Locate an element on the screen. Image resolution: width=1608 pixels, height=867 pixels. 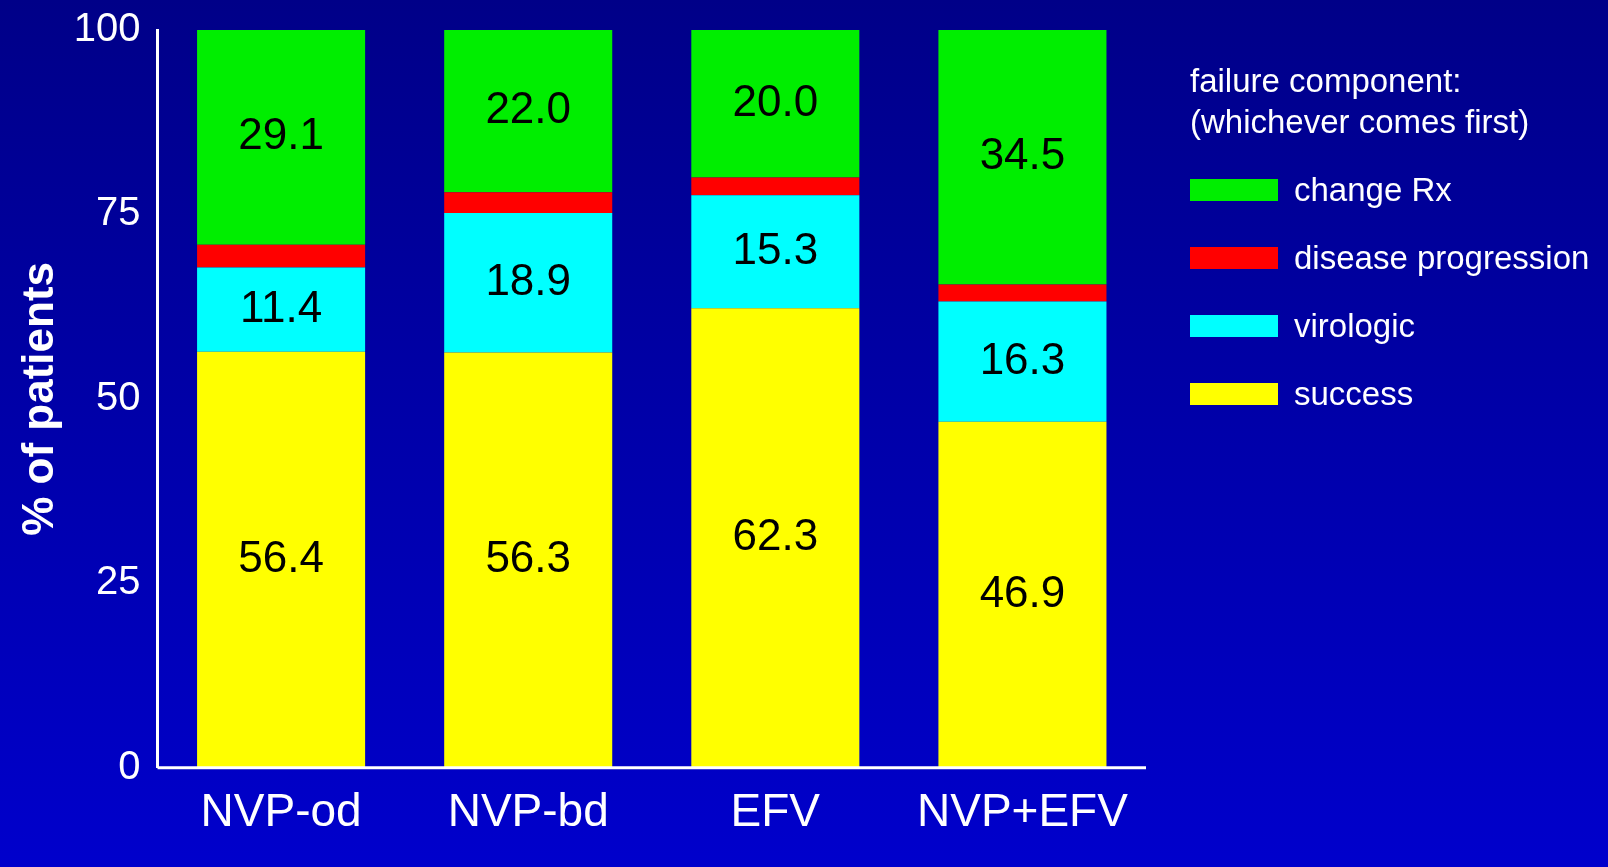
data-label: 22.0 is located at coordinates (528, 108).